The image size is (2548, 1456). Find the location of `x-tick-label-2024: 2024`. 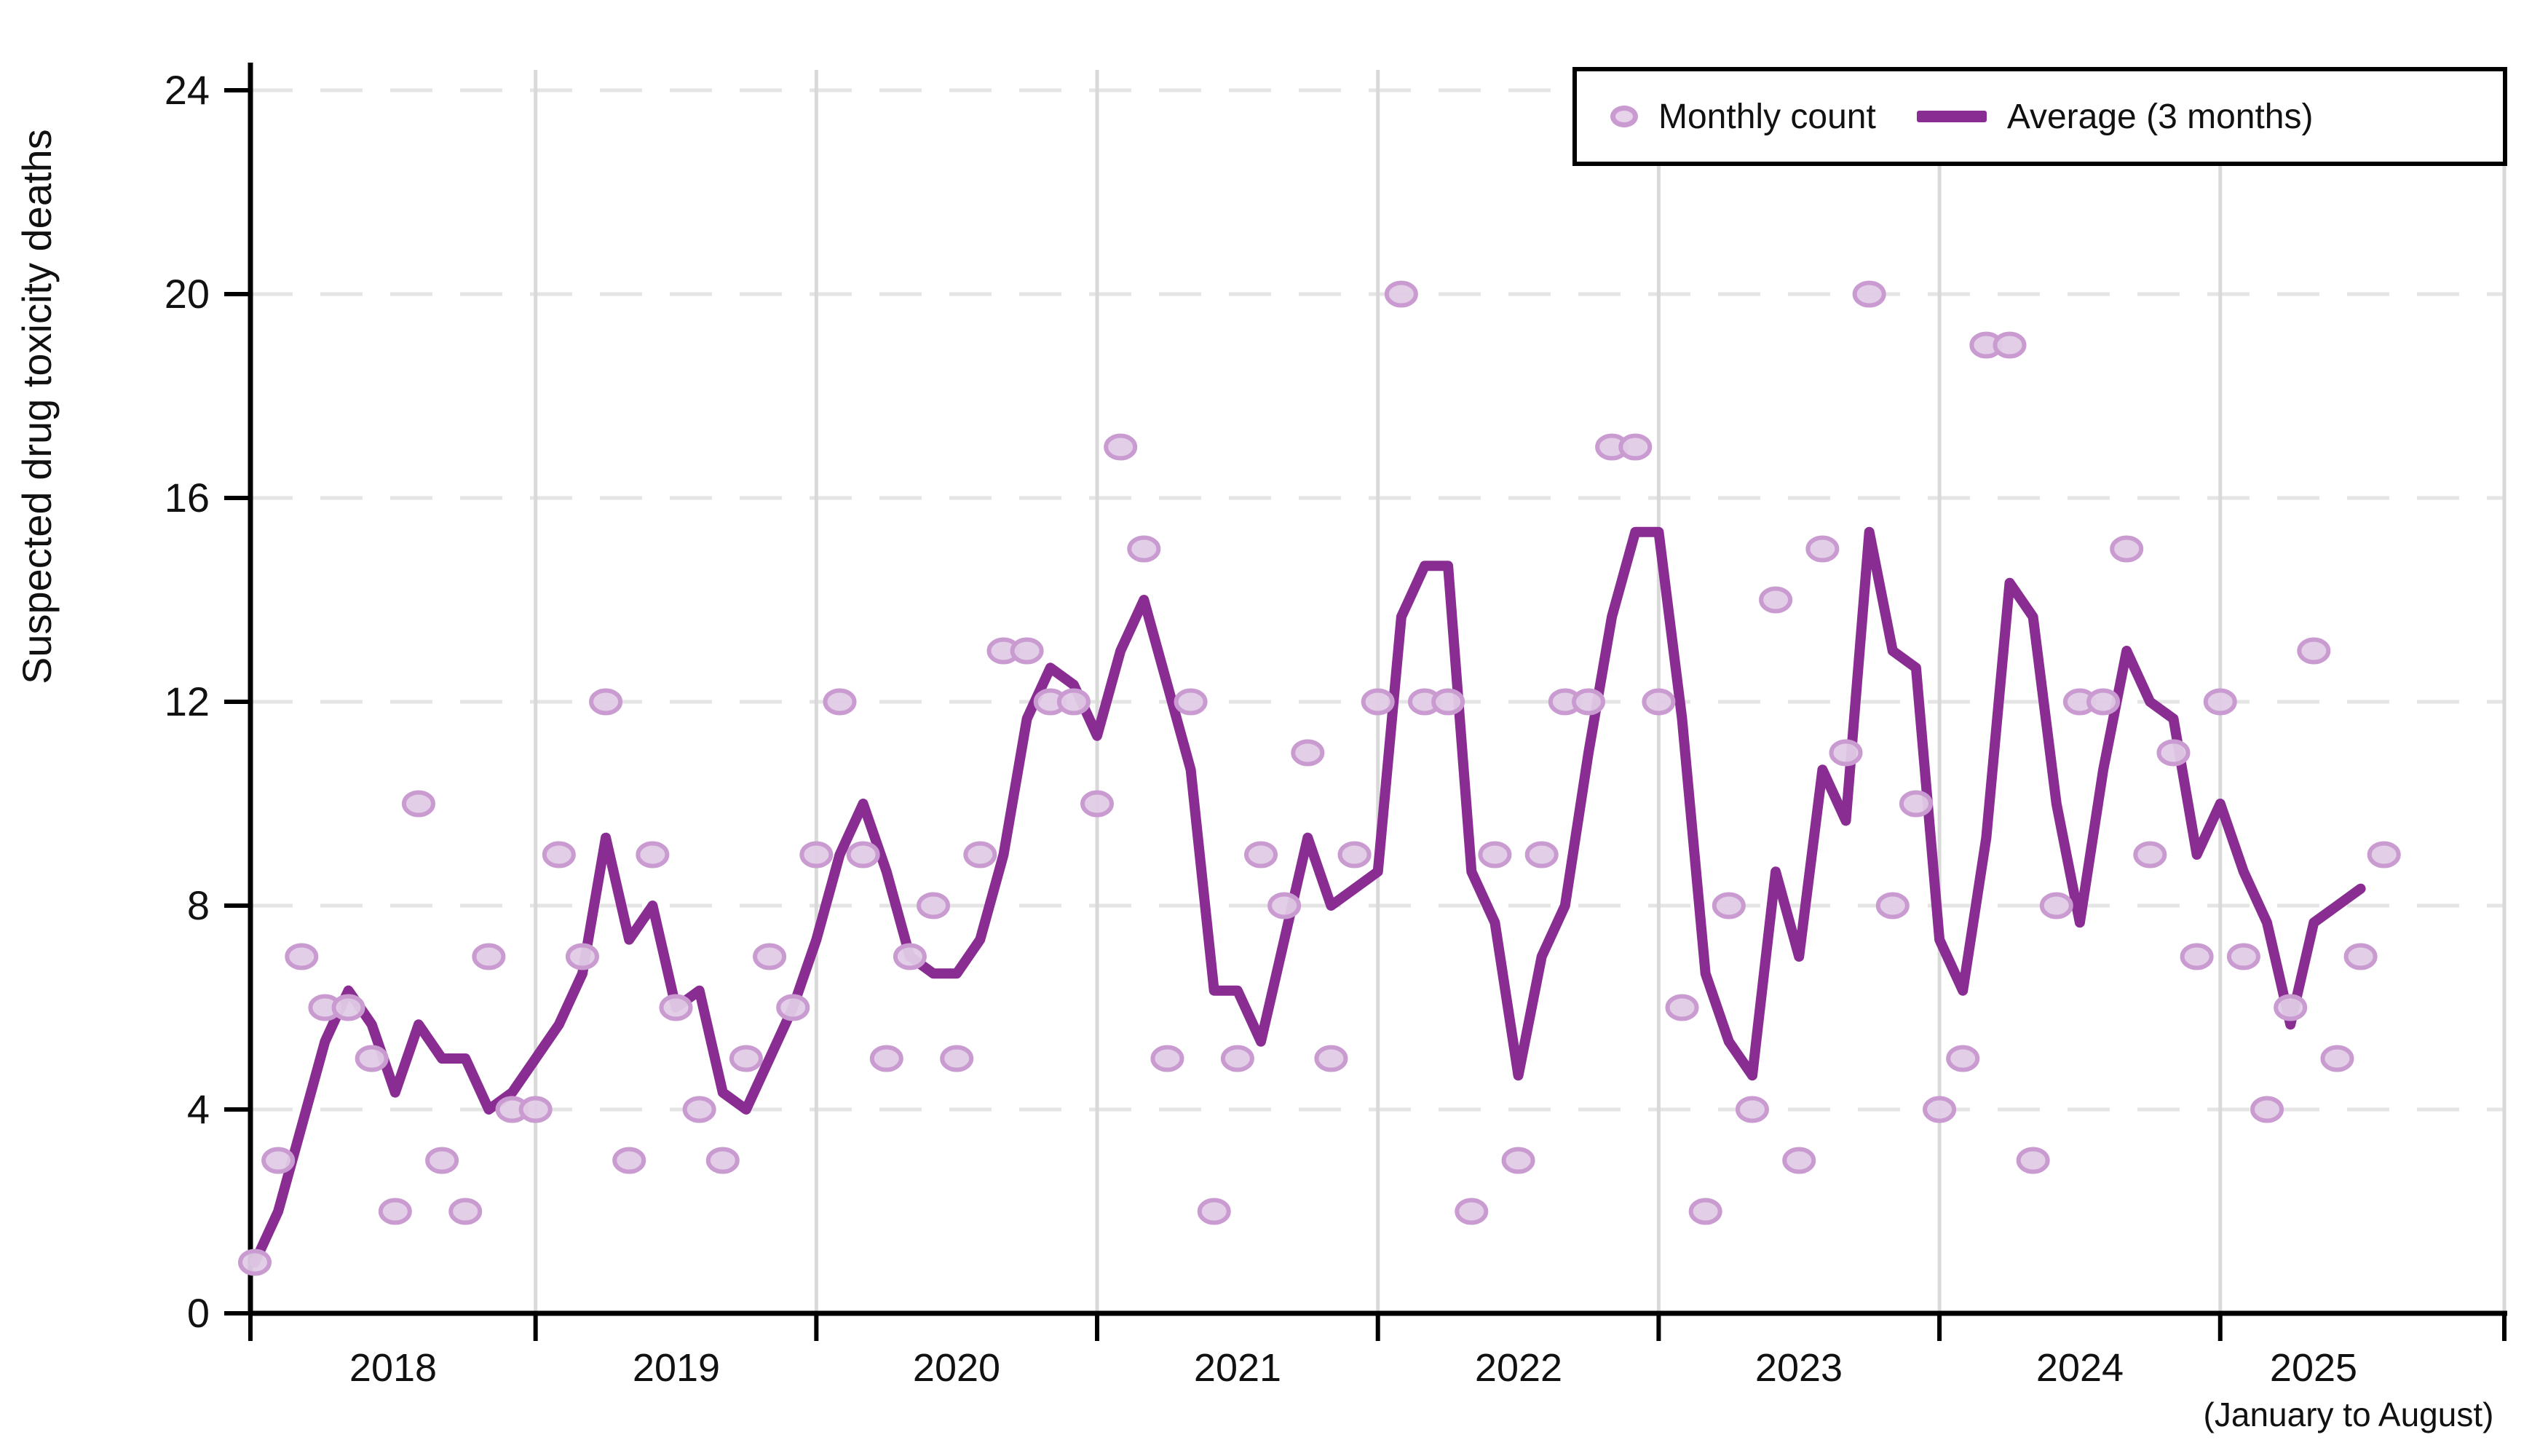

x-tick-label-2024: 2024 is located at coordinates (2079, 1368).